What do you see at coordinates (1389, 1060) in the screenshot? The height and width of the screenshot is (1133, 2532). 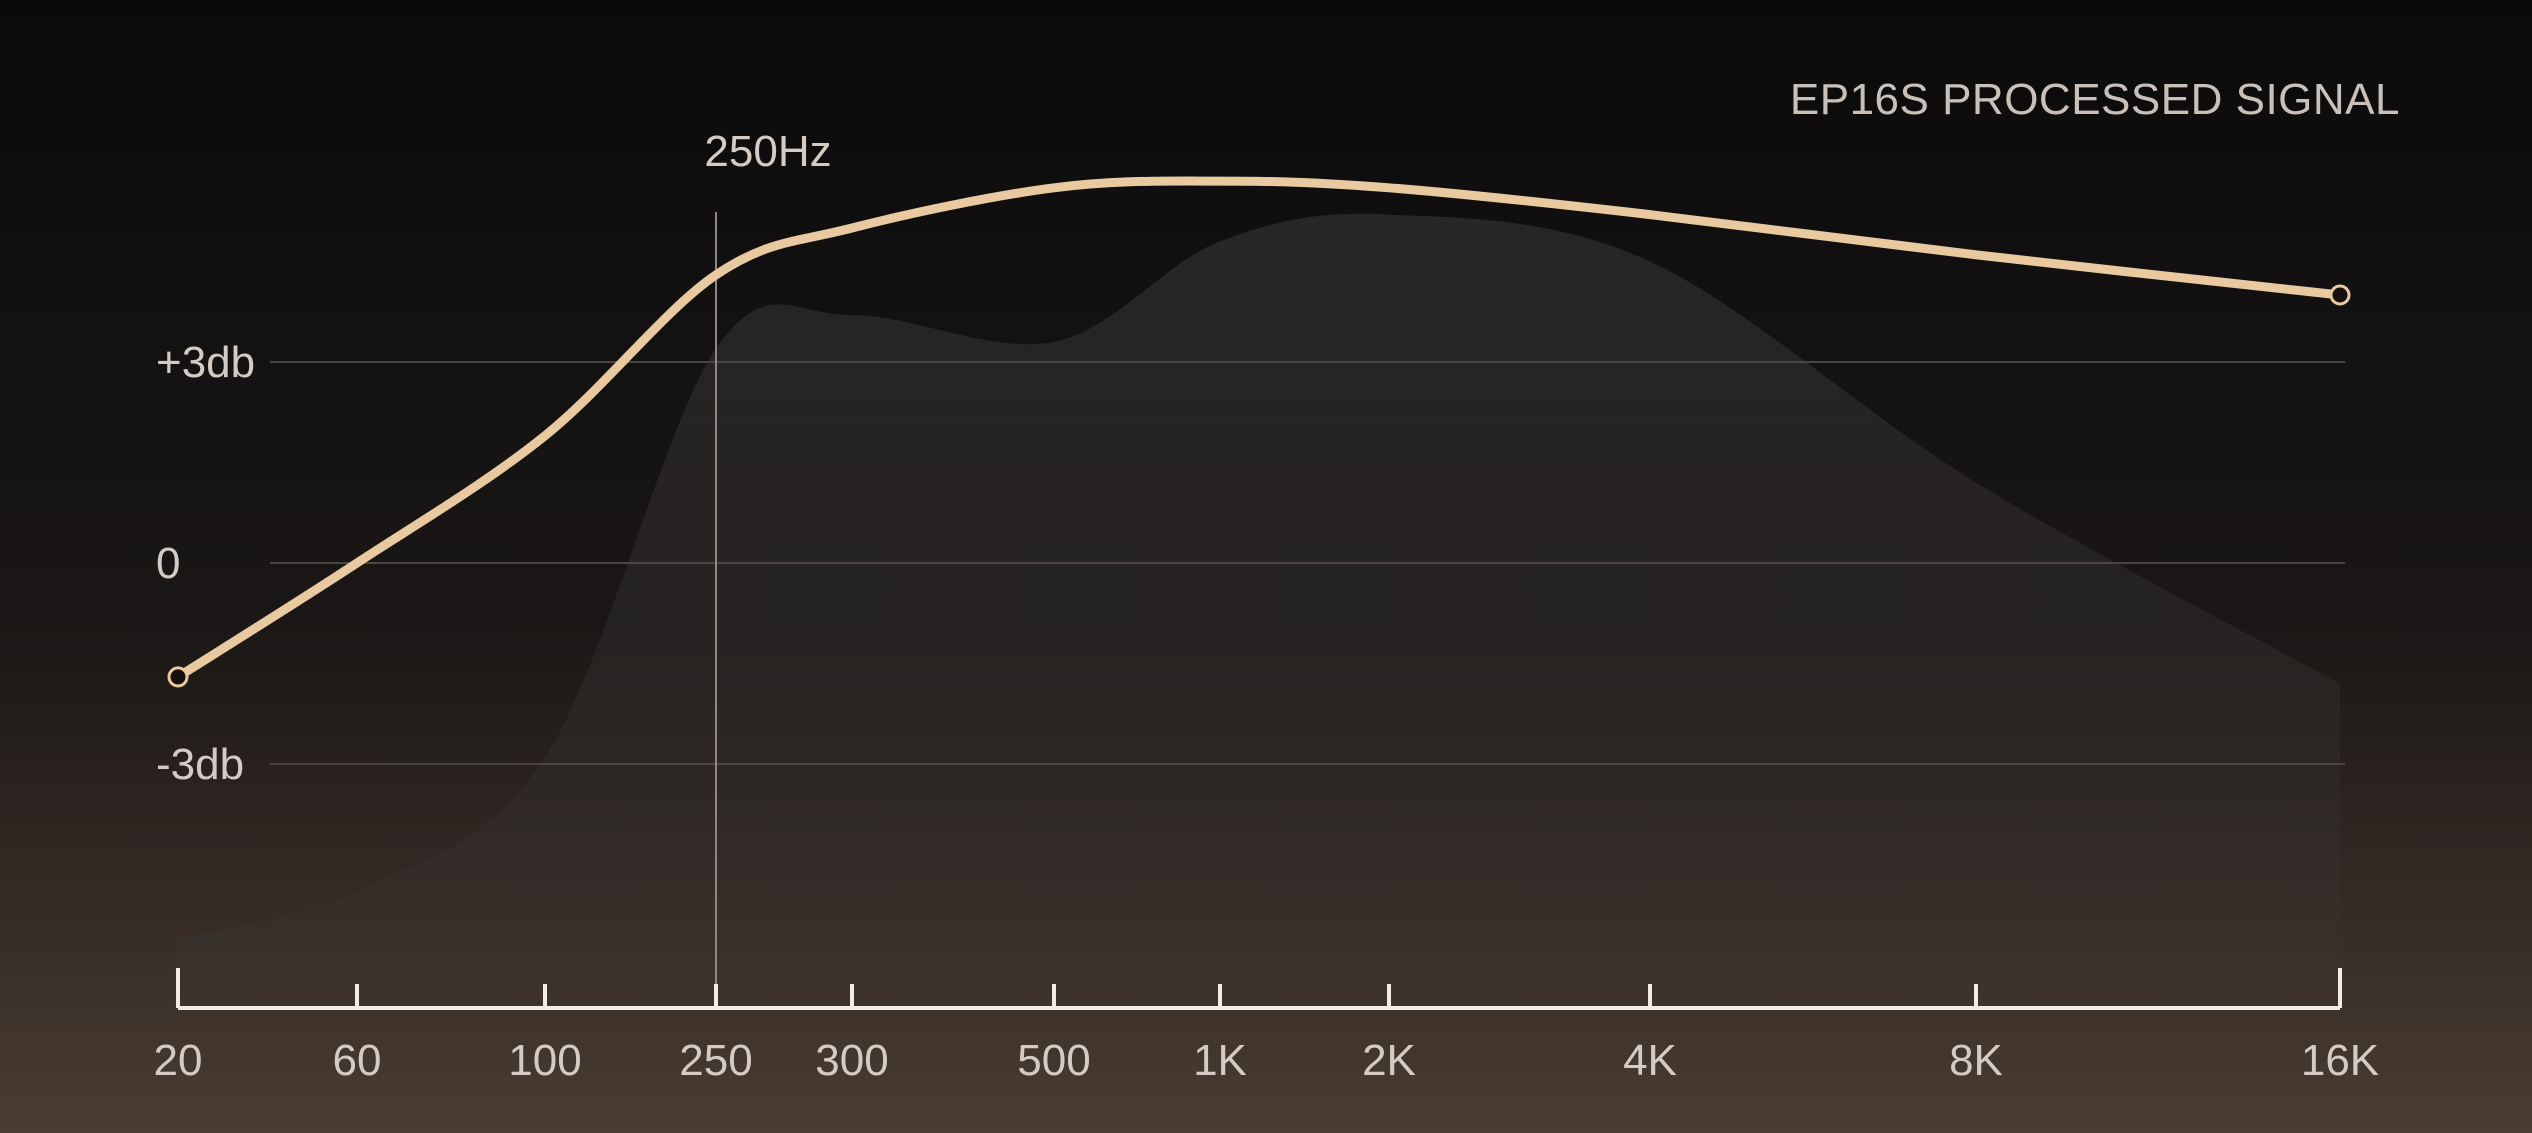 I see `x-tick-label: 2K` at bounding box center [1389, 1060].